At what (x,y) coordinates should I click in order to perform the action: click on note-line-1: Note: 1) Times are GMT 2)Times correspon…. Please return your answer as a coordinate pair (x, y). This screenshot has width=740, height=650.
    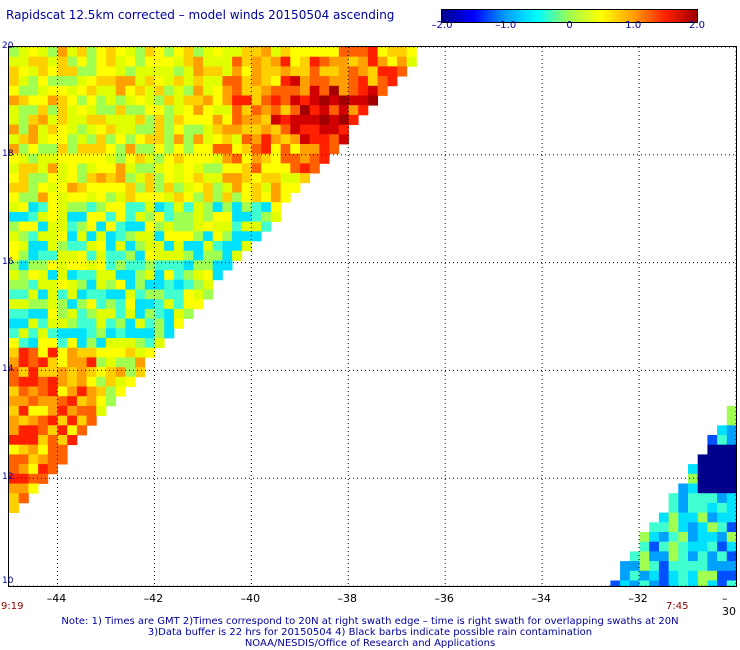
    Looking at the image, I should click on (370, 621).